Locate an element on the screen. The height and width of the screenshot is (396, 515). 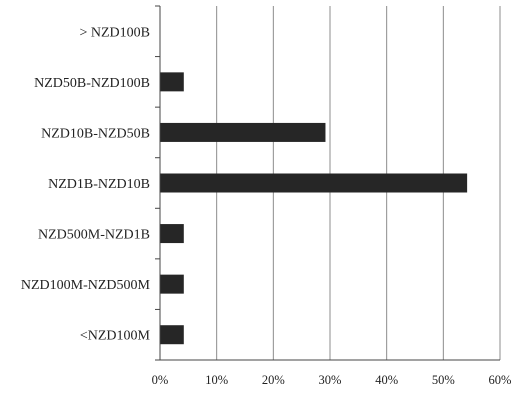
category-label: NZD1B-NZD10B is located at coordinates (99, 184).